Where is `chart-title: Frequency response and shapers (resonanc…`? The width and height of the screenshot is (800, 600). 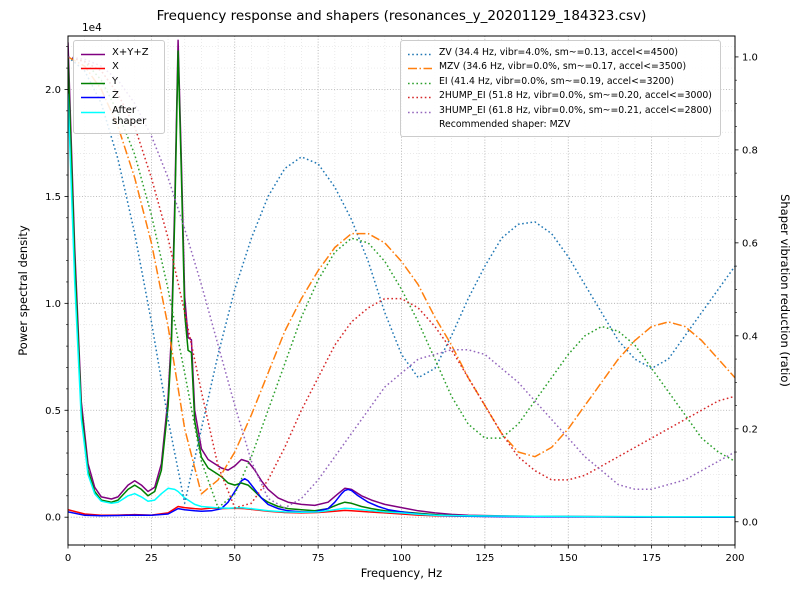 chart-title: Frequency response and shapers (resonanc… is located at coordinates (401, 16).